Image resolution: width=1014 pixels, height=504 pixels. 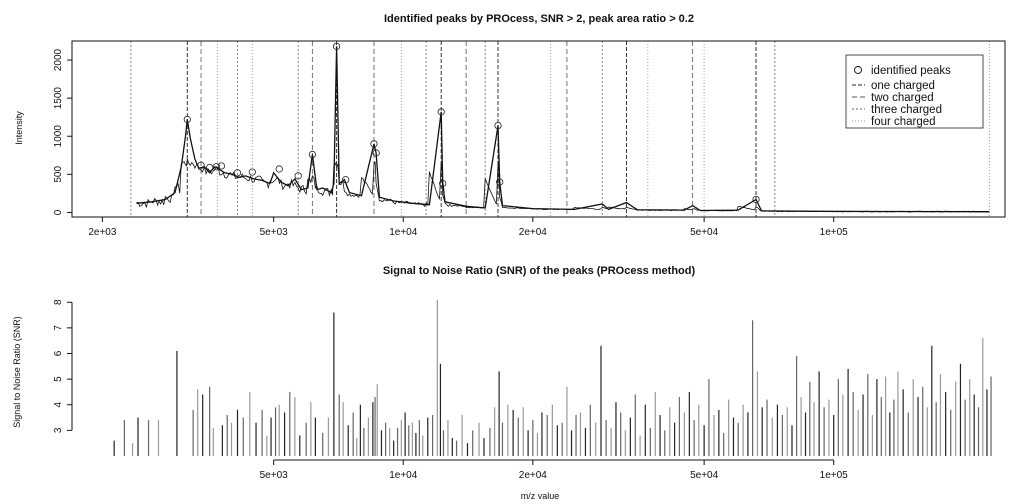 I want to click on y-tick-label: 7, so click(x=58, y=328).